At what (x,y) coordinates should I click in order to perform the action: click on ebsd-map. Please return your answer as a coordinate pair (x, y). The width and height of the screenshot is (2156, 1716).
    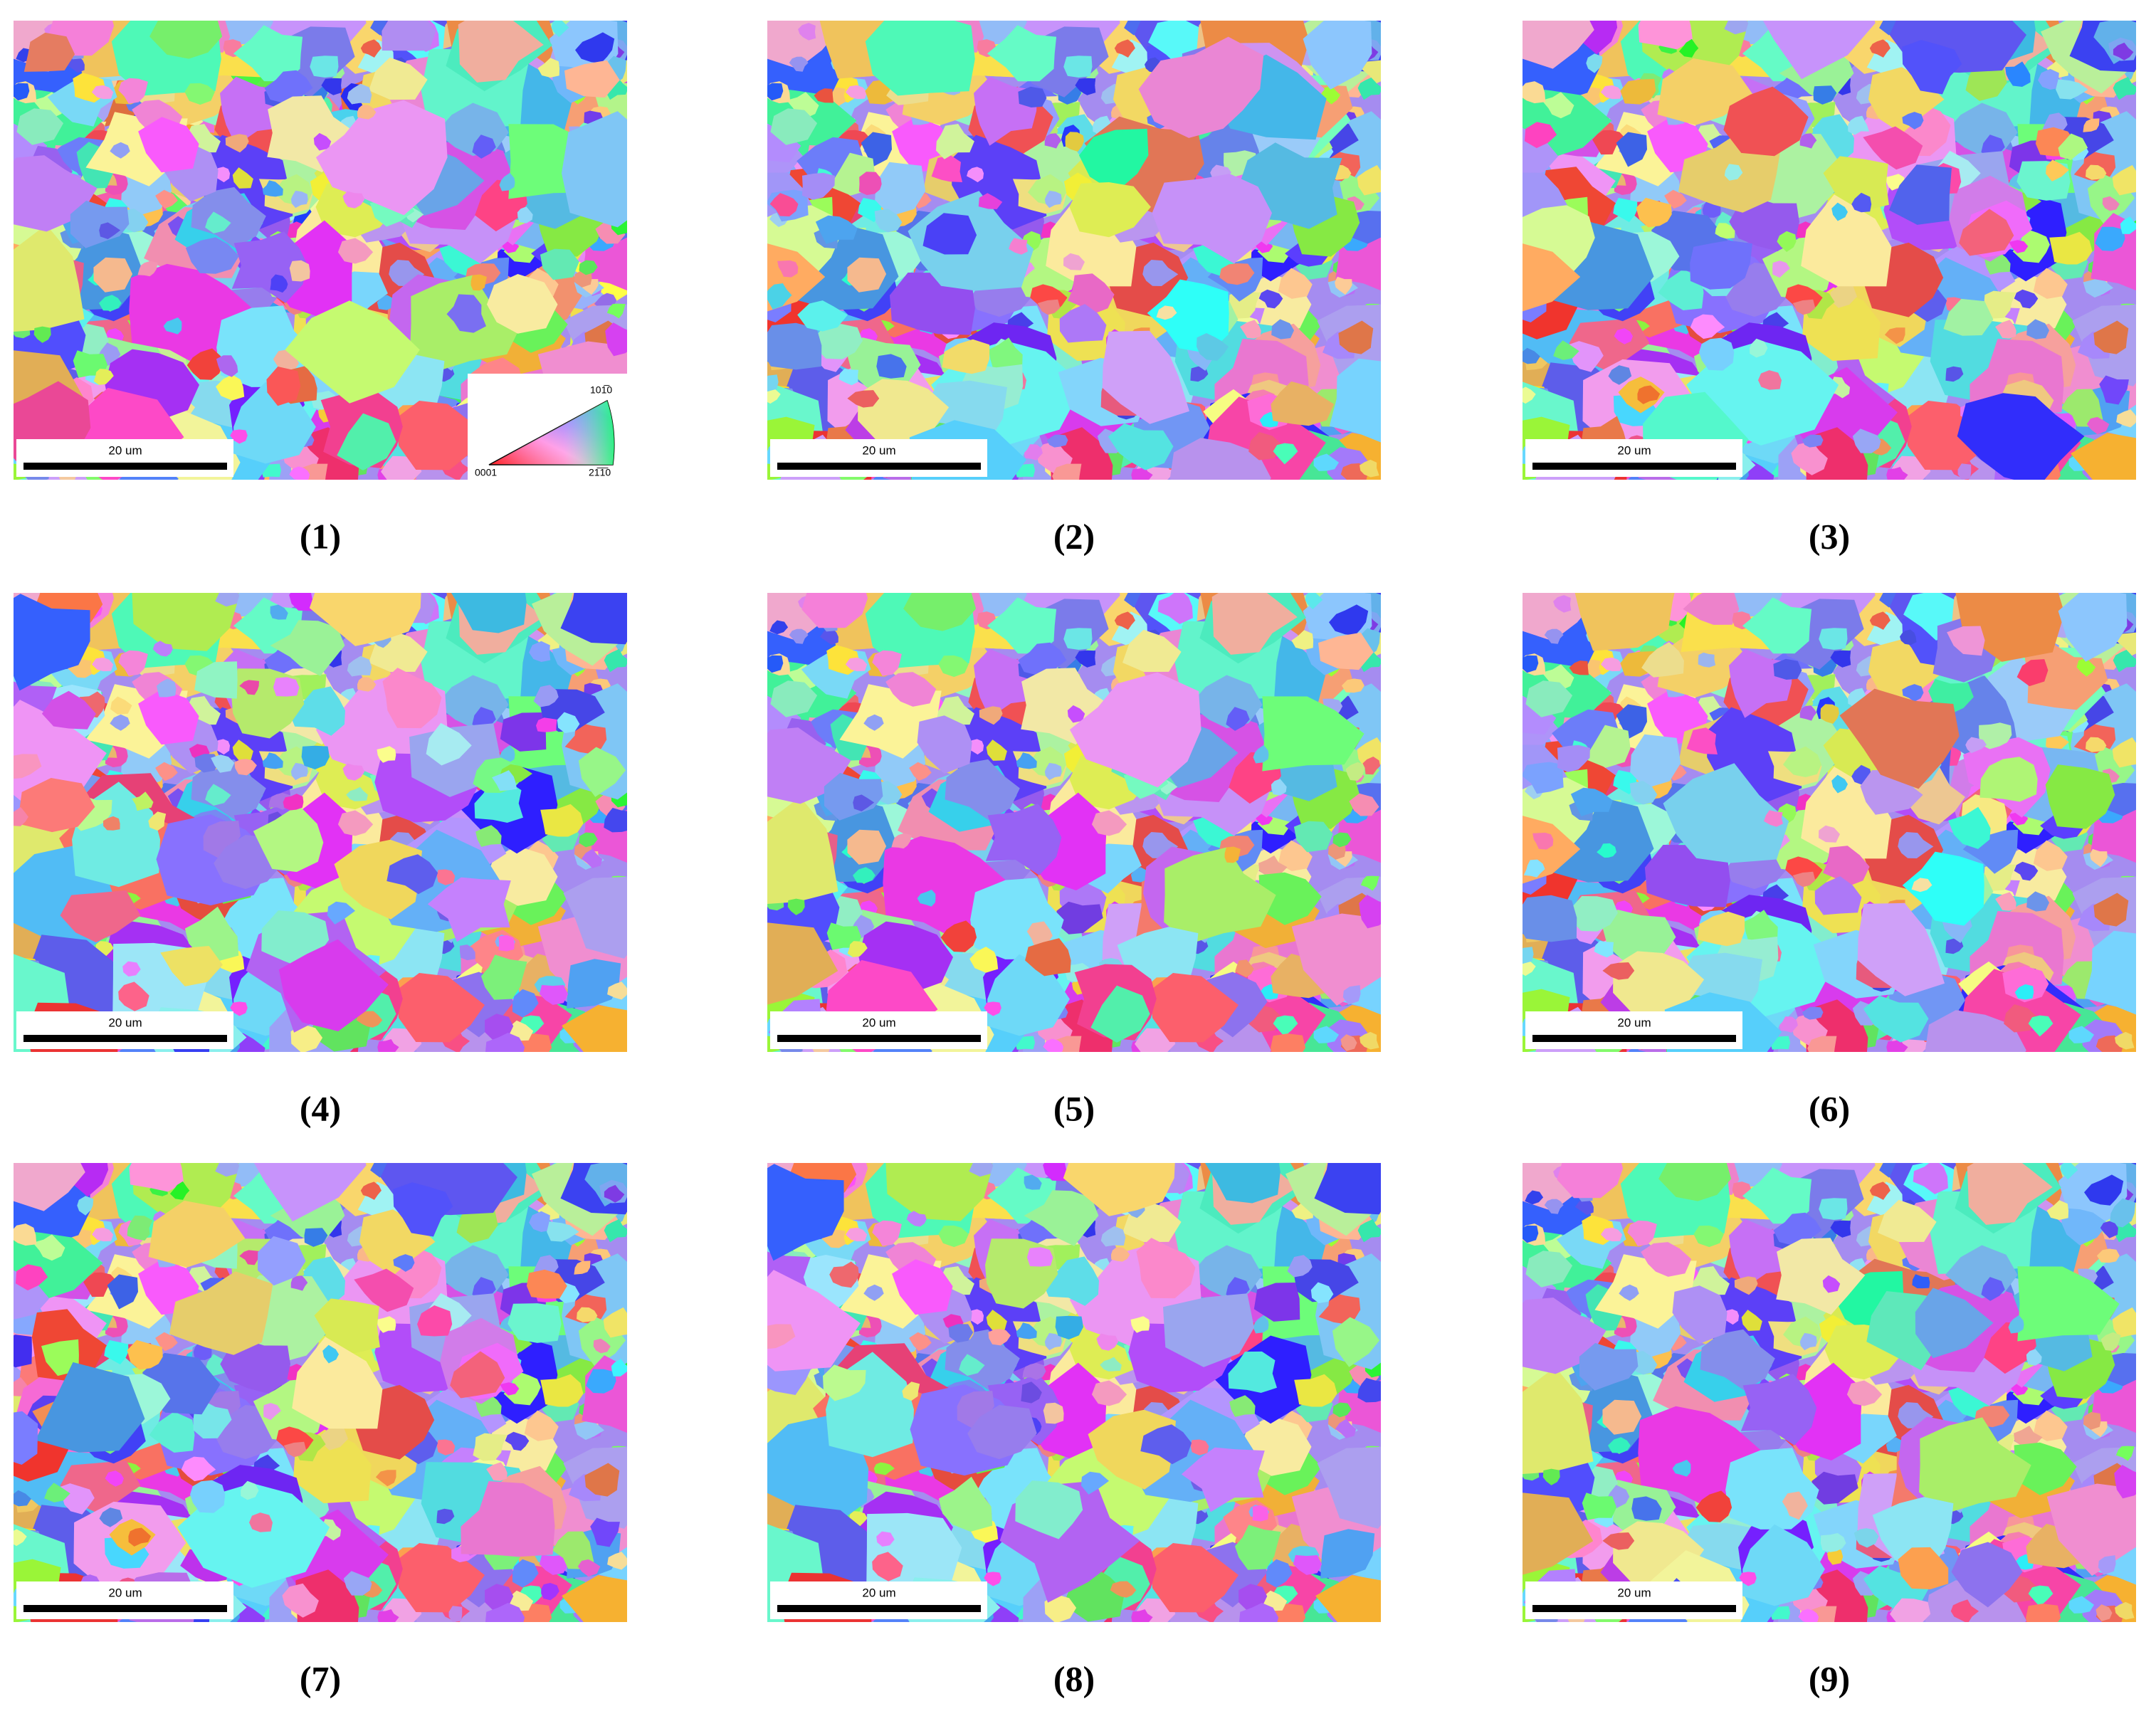
    Looking at the image, I should click on (1074, 822).